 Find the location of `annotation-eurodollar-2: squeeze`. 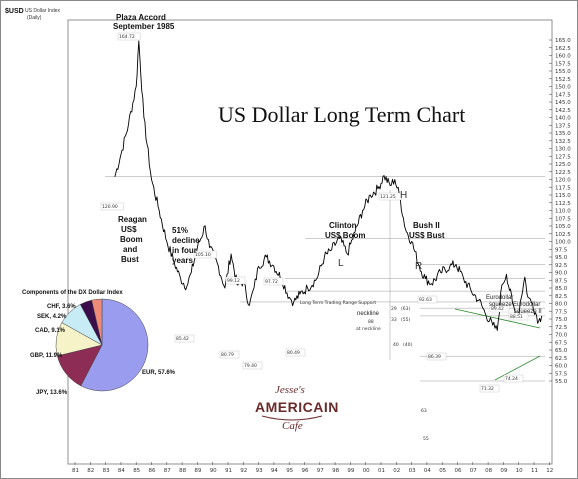

annotation-eurodollar-2: squeeze is located at coordinates (500, 305).